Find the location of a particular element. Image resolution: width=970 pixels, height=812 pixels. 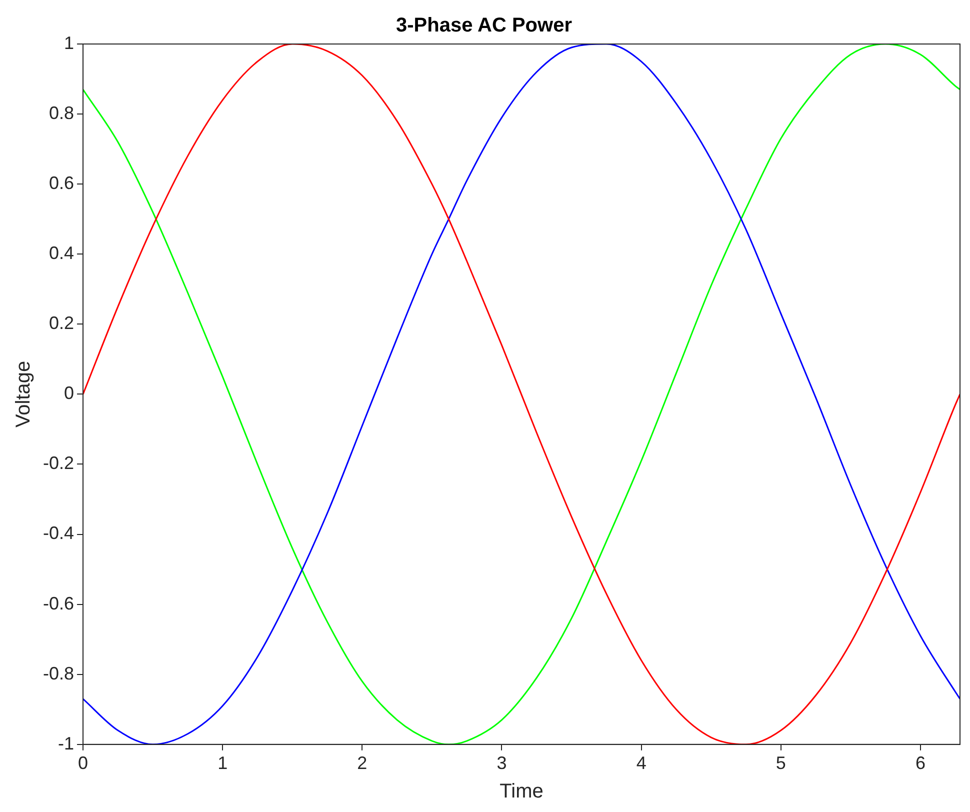

x-tick-label: 5 is located at coordinates (781, 763).